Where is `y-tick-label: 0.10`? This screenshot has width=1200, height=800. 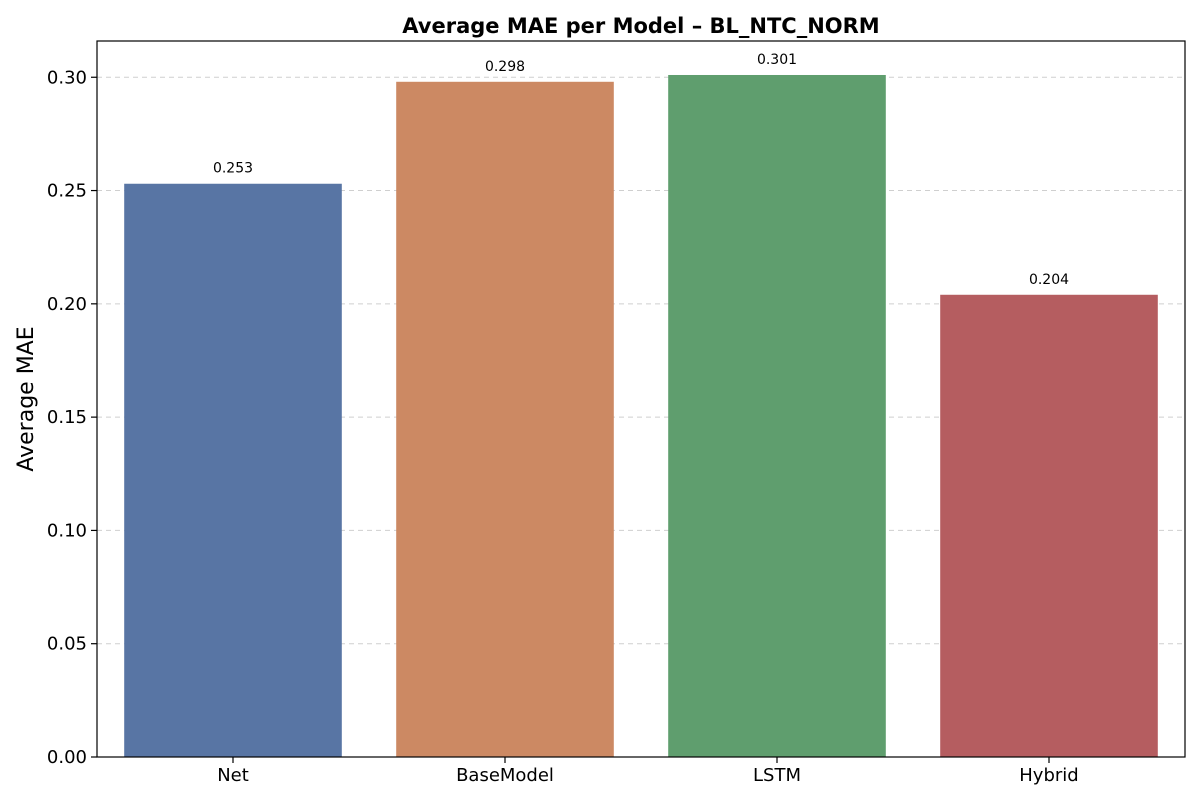 y-tick-label: 0.10 is located at coordinates (67, 530).